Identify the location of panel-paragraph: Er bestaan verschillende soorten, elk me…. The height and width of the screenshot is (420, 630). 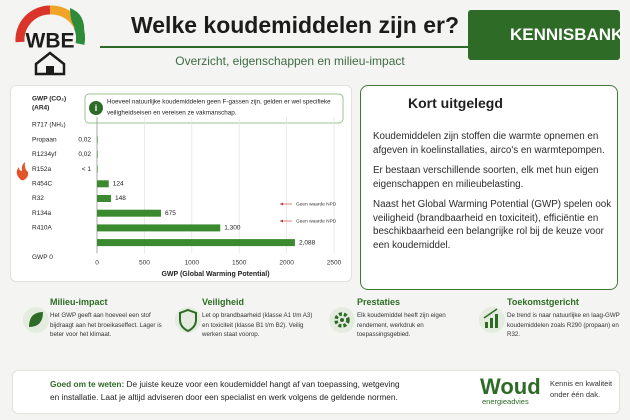
(486, 177).